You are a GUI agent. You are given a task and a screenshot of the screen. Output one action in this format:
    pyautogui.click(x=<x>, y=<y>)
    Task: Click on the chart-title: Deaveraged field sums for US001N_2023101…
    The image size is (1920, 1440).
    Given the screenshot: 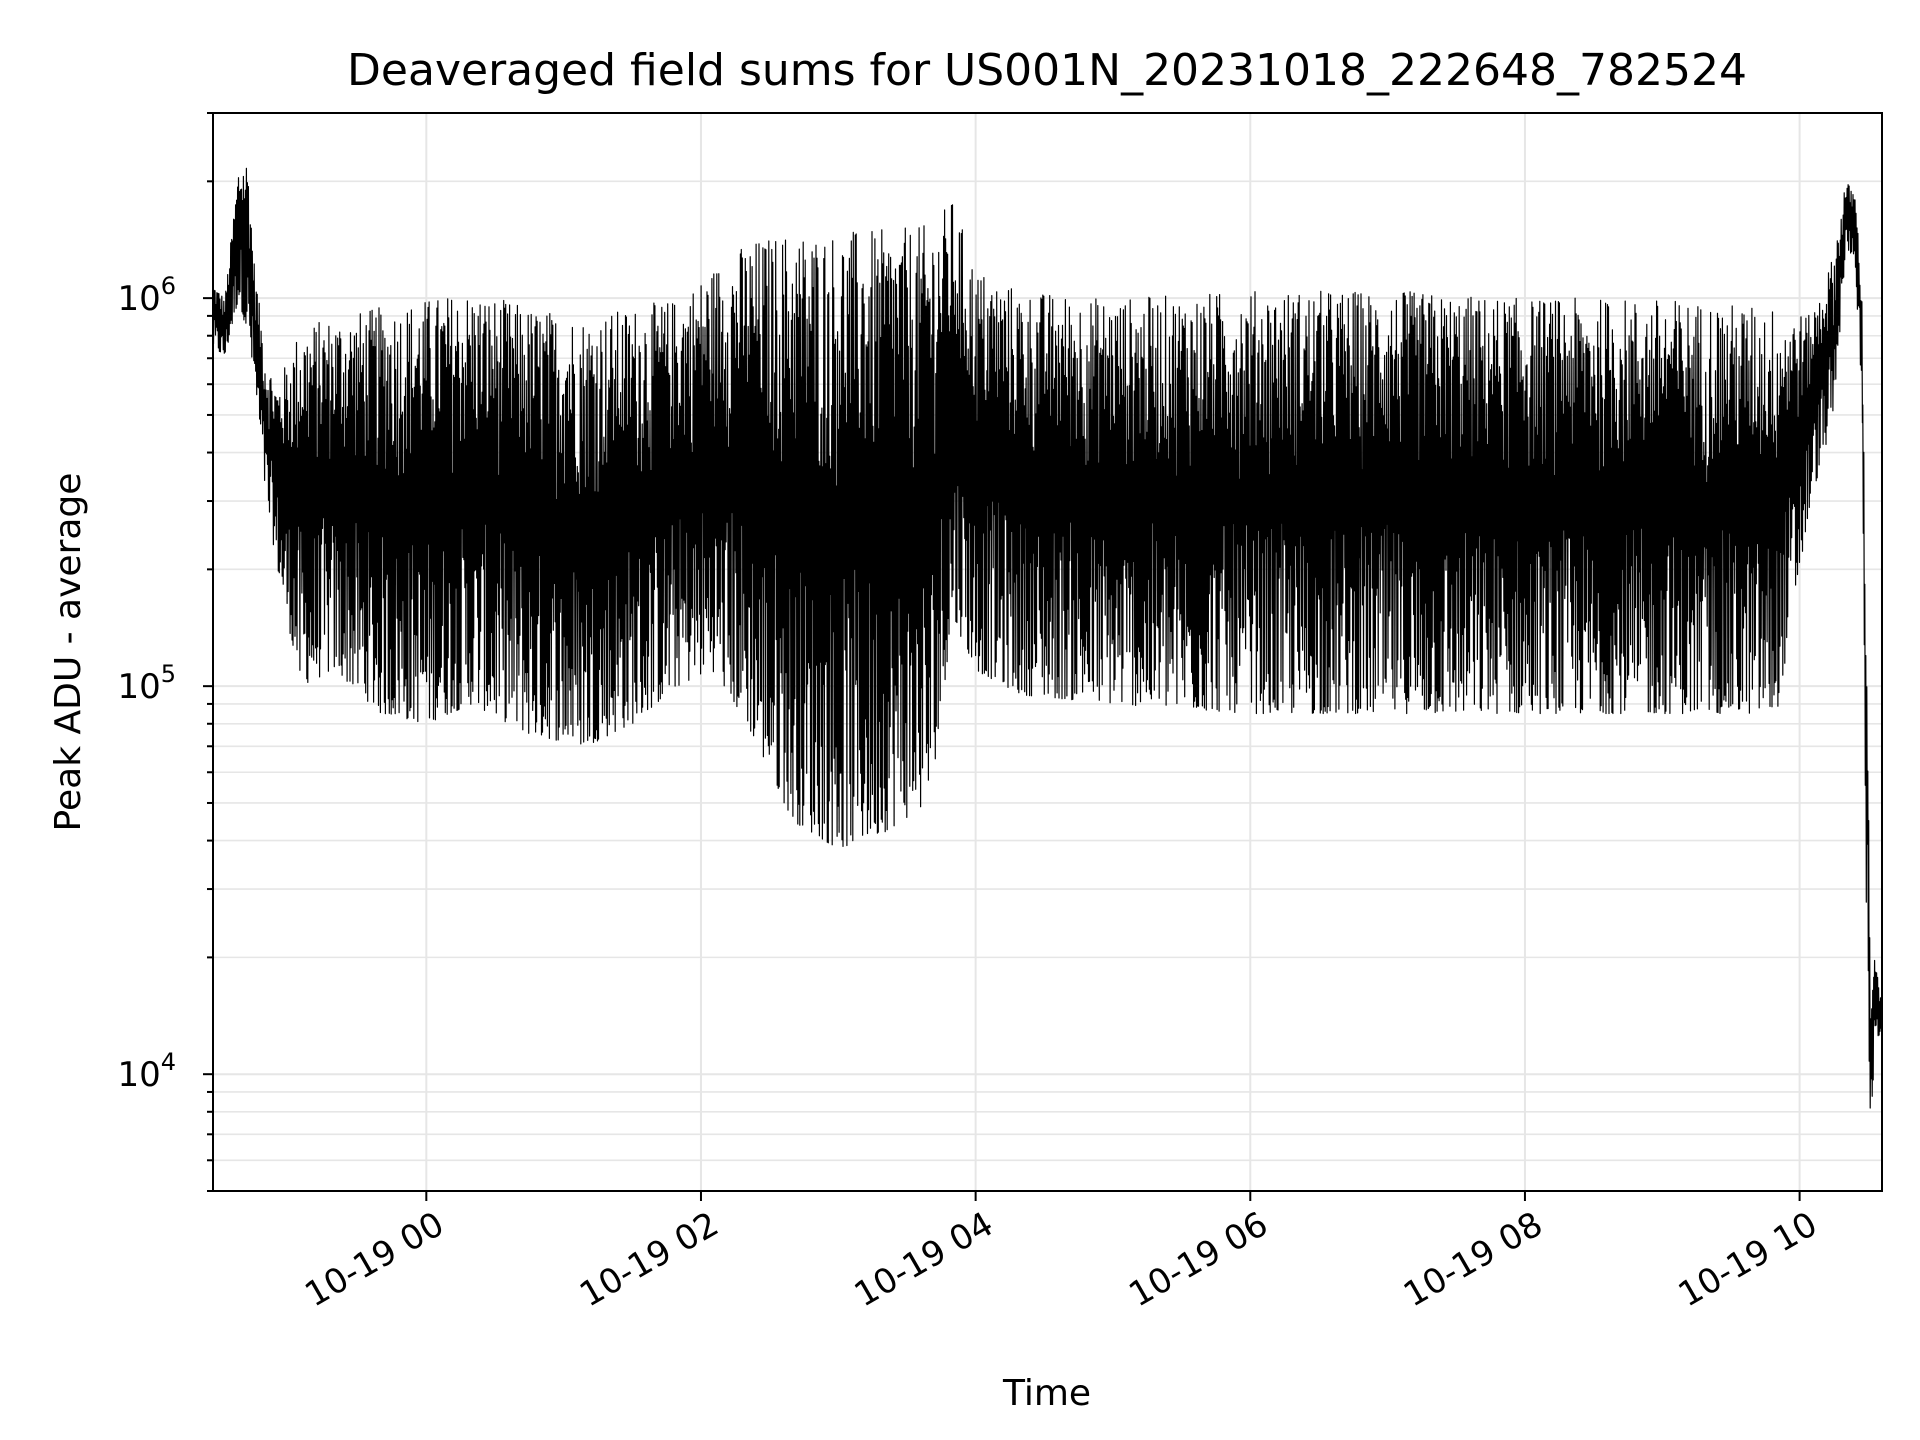 What is the action you would take?
    pyautogui.click(x=1047, y=70)
    